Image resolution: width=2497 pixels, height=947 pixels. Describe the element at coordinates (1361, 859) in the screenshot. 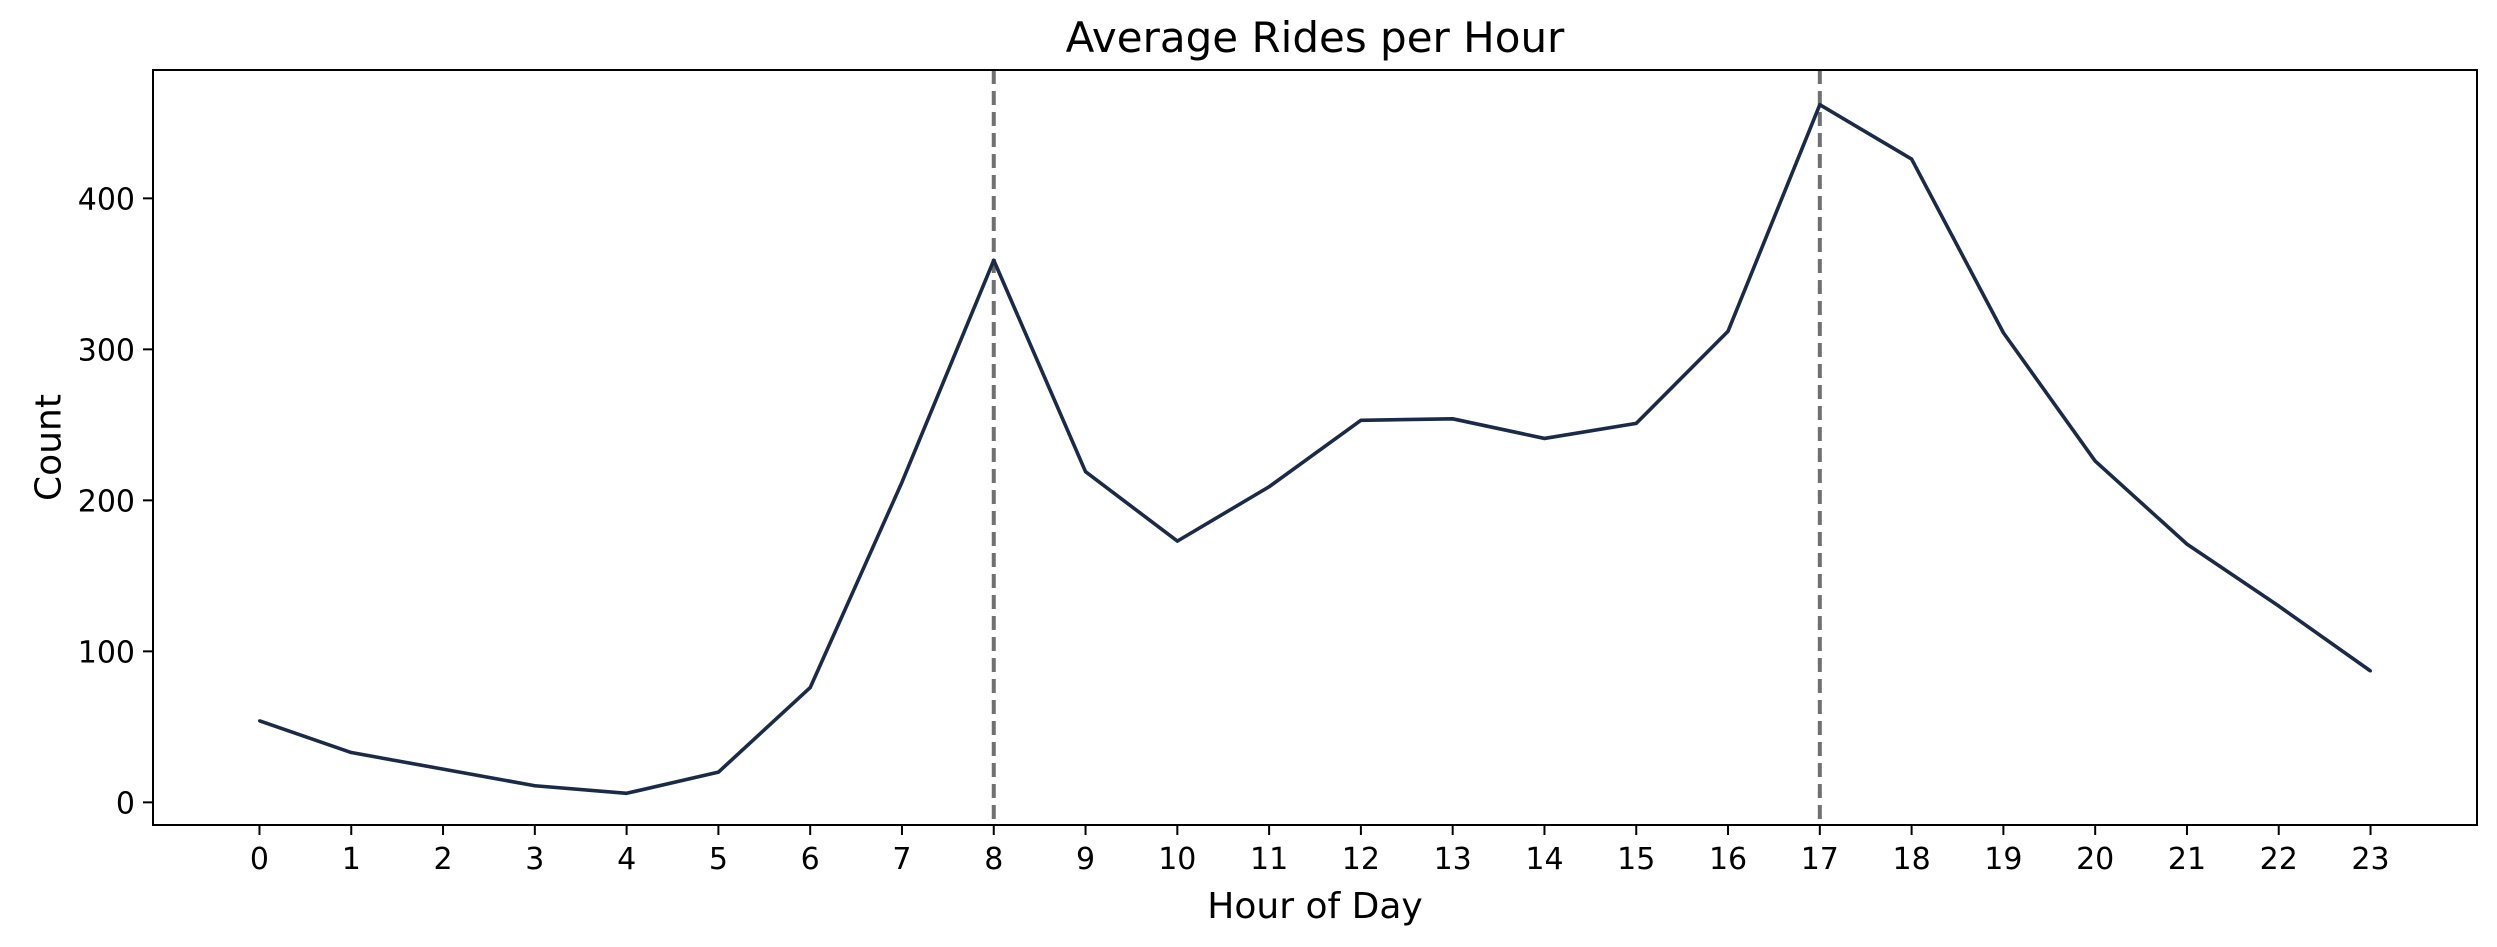

I see `x-tick-label: 12` at that location.